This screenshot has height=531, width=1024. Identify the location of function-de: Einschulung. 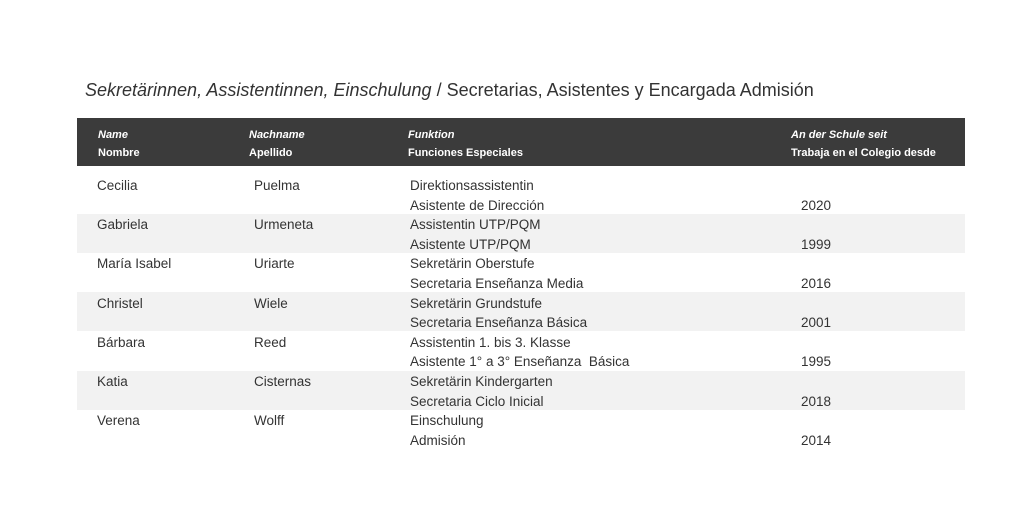
(447, 421).